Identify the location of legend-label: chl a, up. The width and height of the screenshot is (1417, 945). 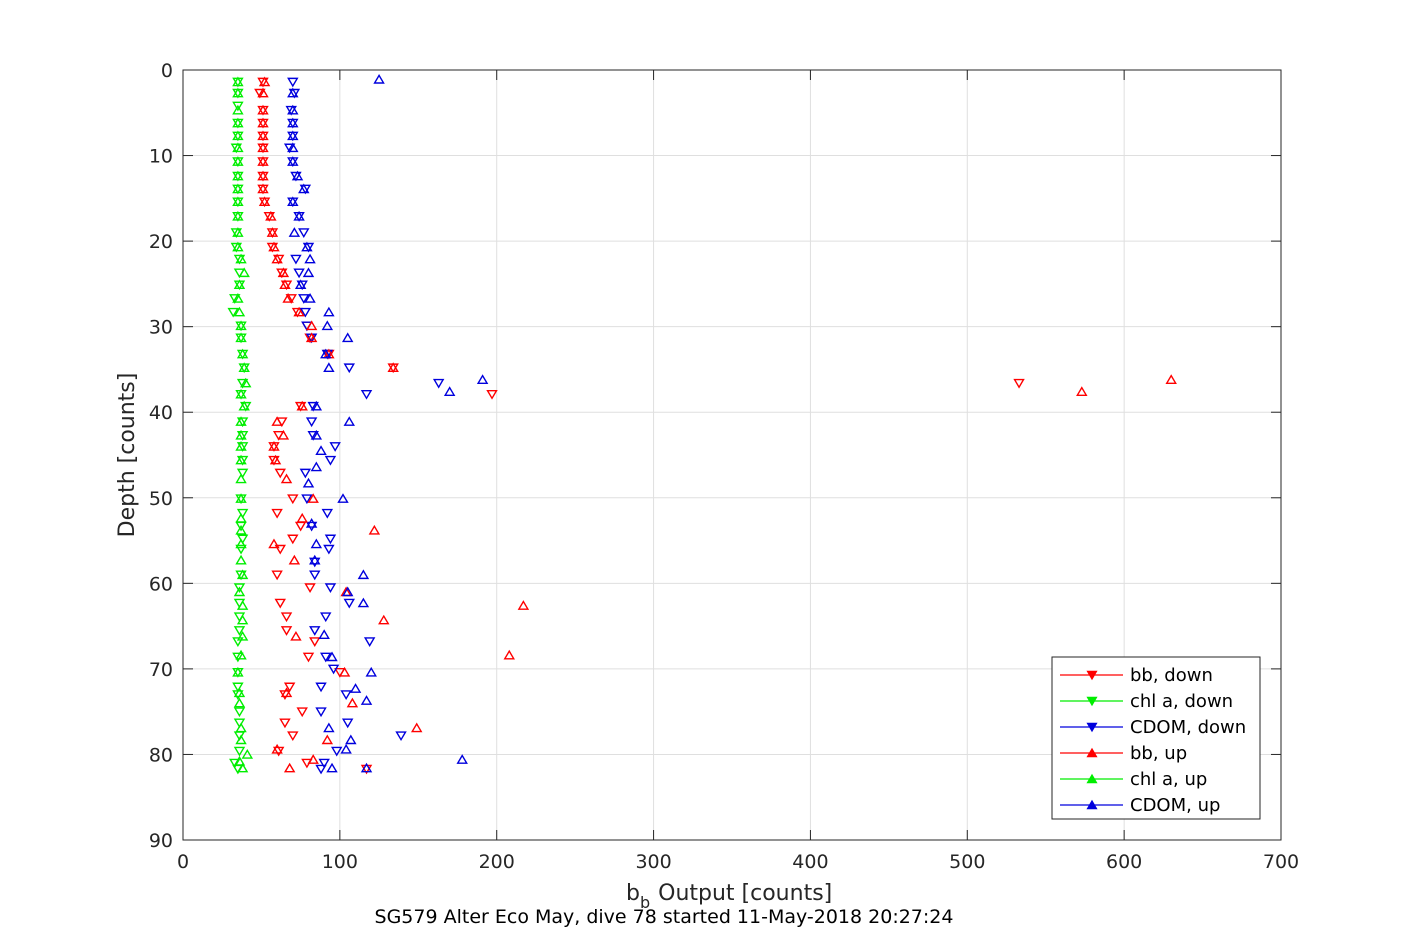
(1168, 779).